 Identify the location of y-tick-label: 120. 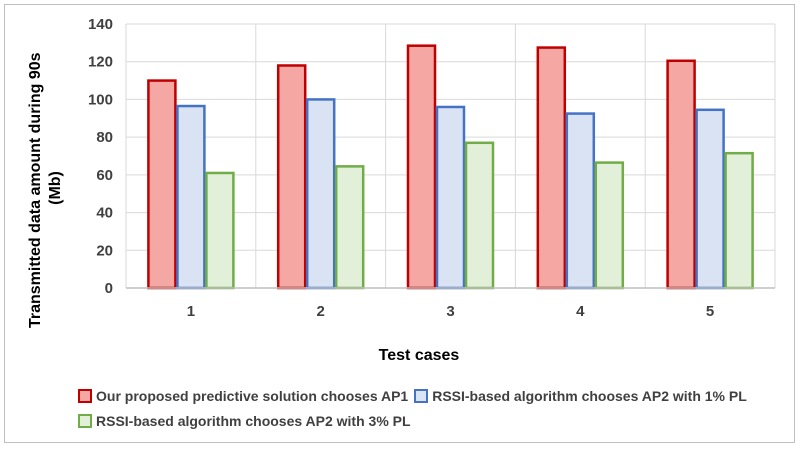
(100, 62).